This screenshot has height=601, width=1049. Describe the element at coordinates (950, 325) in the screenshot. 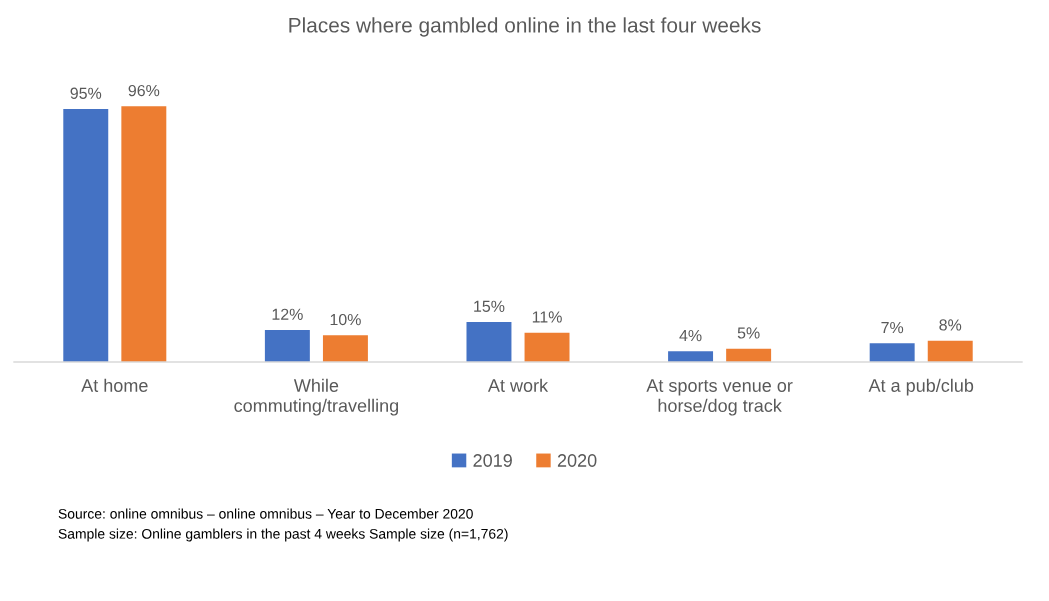

I see `data-label: 8%` at that location.